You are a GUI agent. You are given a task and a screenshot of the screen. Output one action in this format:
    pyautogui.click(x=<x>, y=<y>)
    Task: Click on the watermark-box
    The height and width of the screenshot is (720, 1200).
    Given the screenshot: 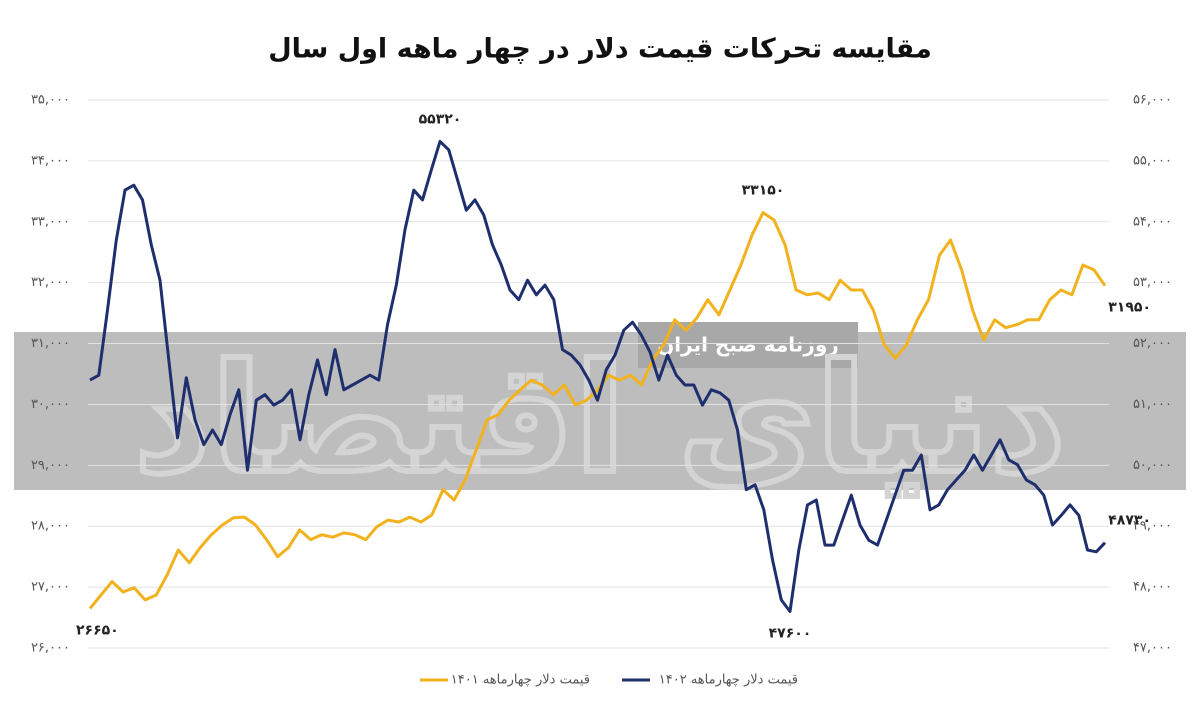 What is the action you would take?
    pyautogui.click(x=748, y=345)
    